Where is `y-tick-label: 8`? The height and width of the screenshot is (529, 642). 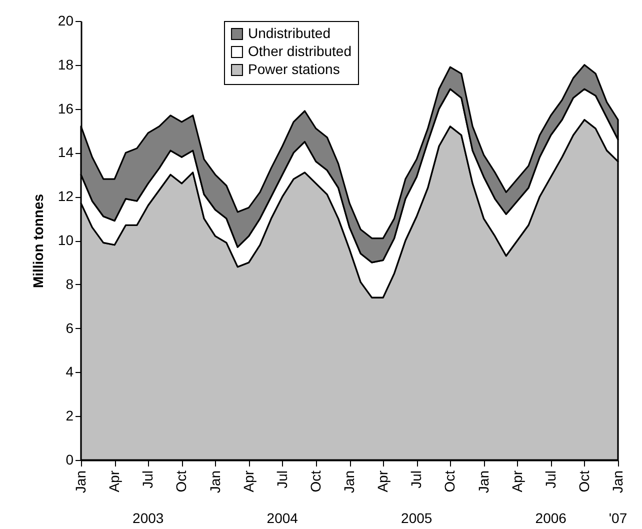
y-tick-label: 8 is located at coordinates (70, 284).